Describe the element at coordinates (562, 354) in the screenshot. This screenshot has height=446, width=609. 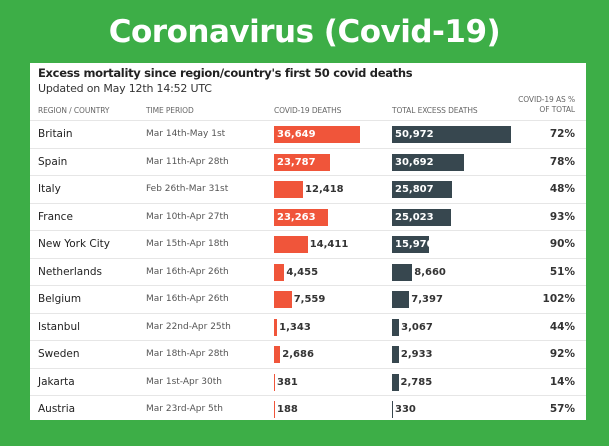
I see `covid-share-pct: 92%` at that location.